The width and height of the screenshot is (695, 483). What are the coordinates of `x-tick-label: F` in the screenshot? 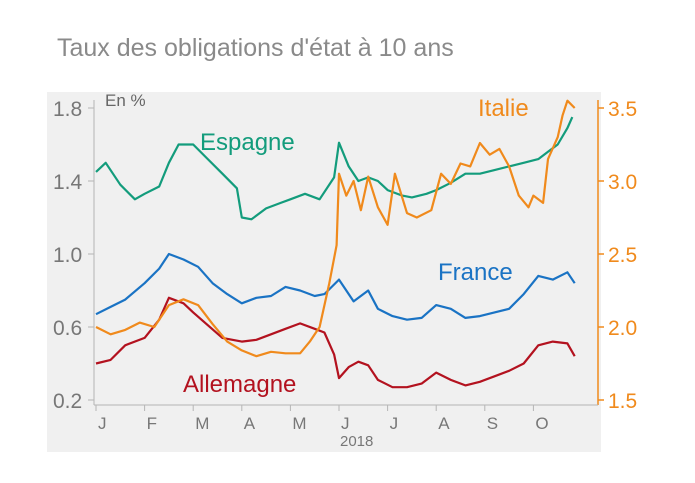 It's located at (152, 423).